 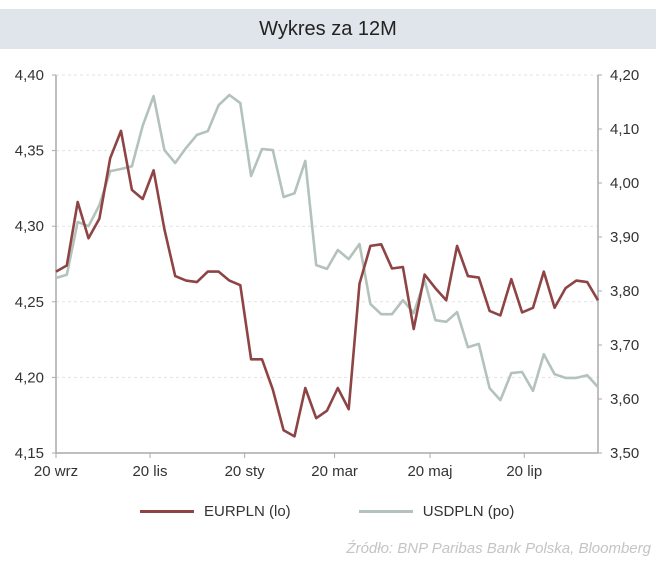 What do you see at coordinates (624, 453) in the screenshot?
I see `y-right-tick-label: 3,50` at bounding box center [624, 453].